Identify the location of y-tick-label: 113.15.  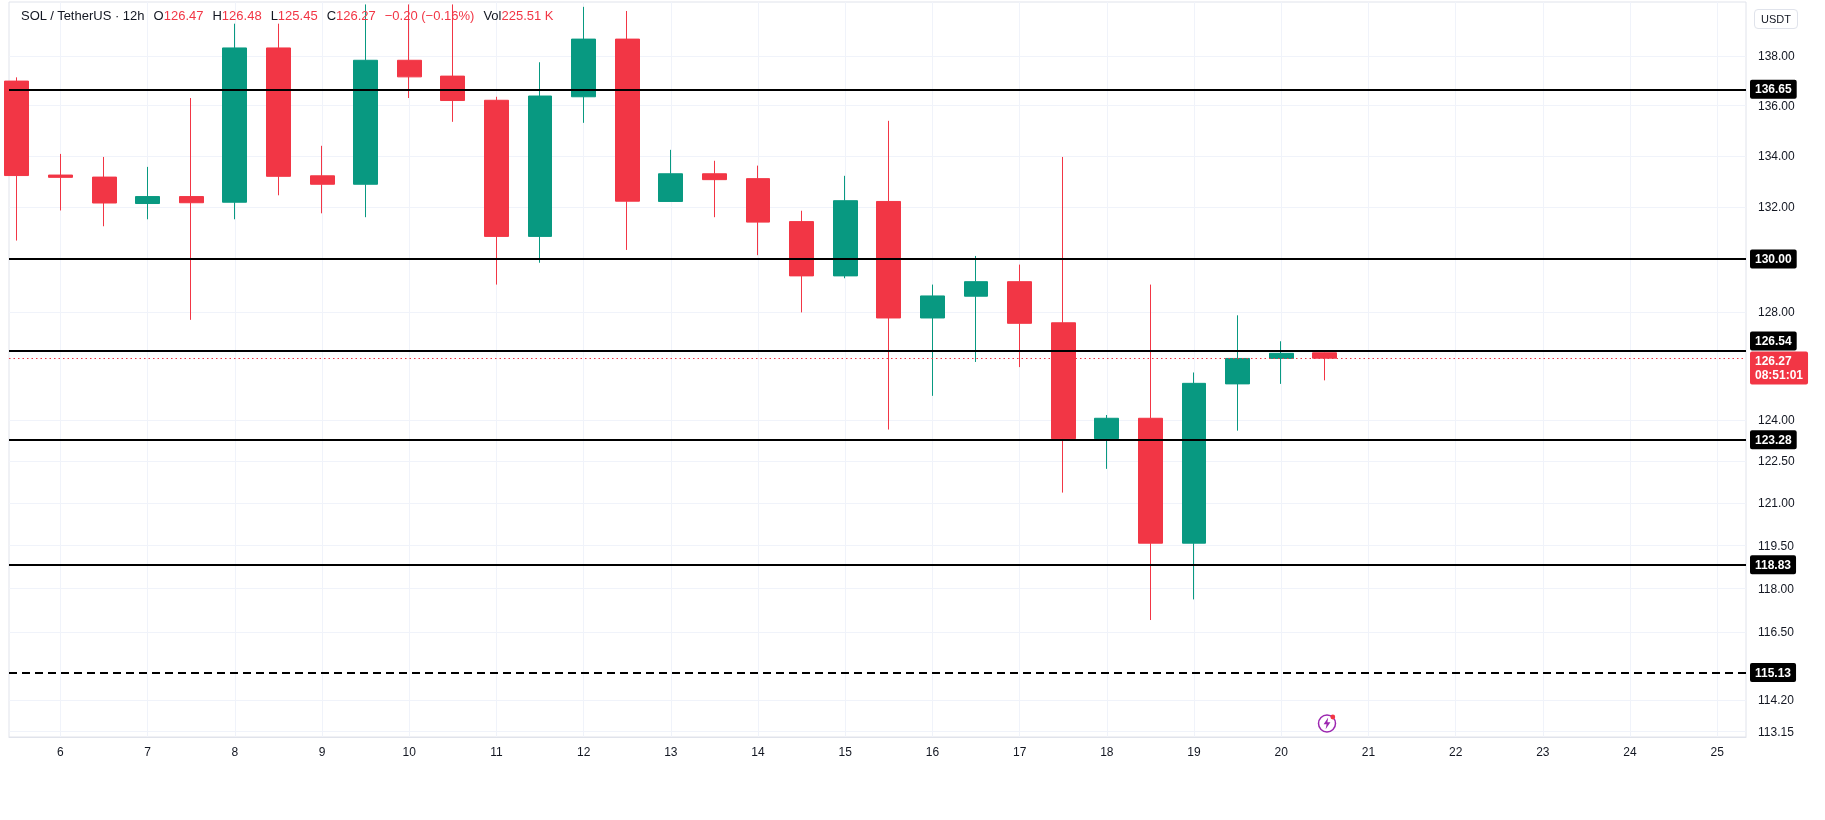
(1776, 731).